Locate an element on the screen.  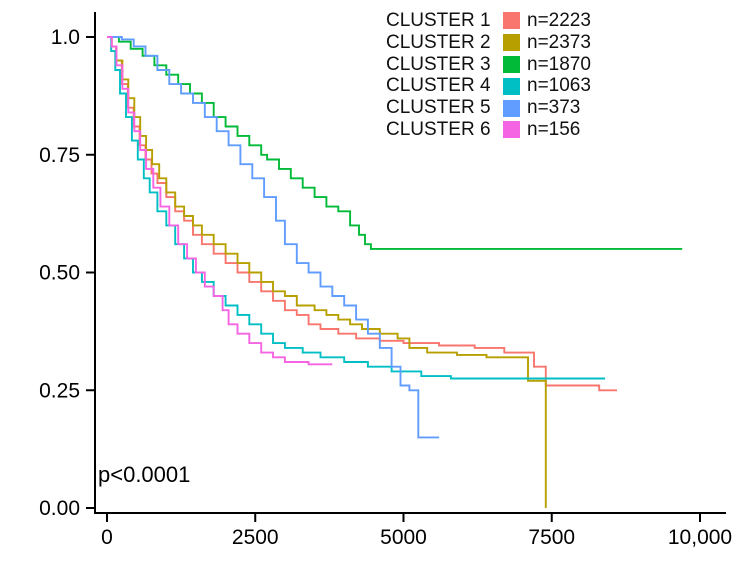
y-tick-label: 0.25 is located at coordinates (59, 390).